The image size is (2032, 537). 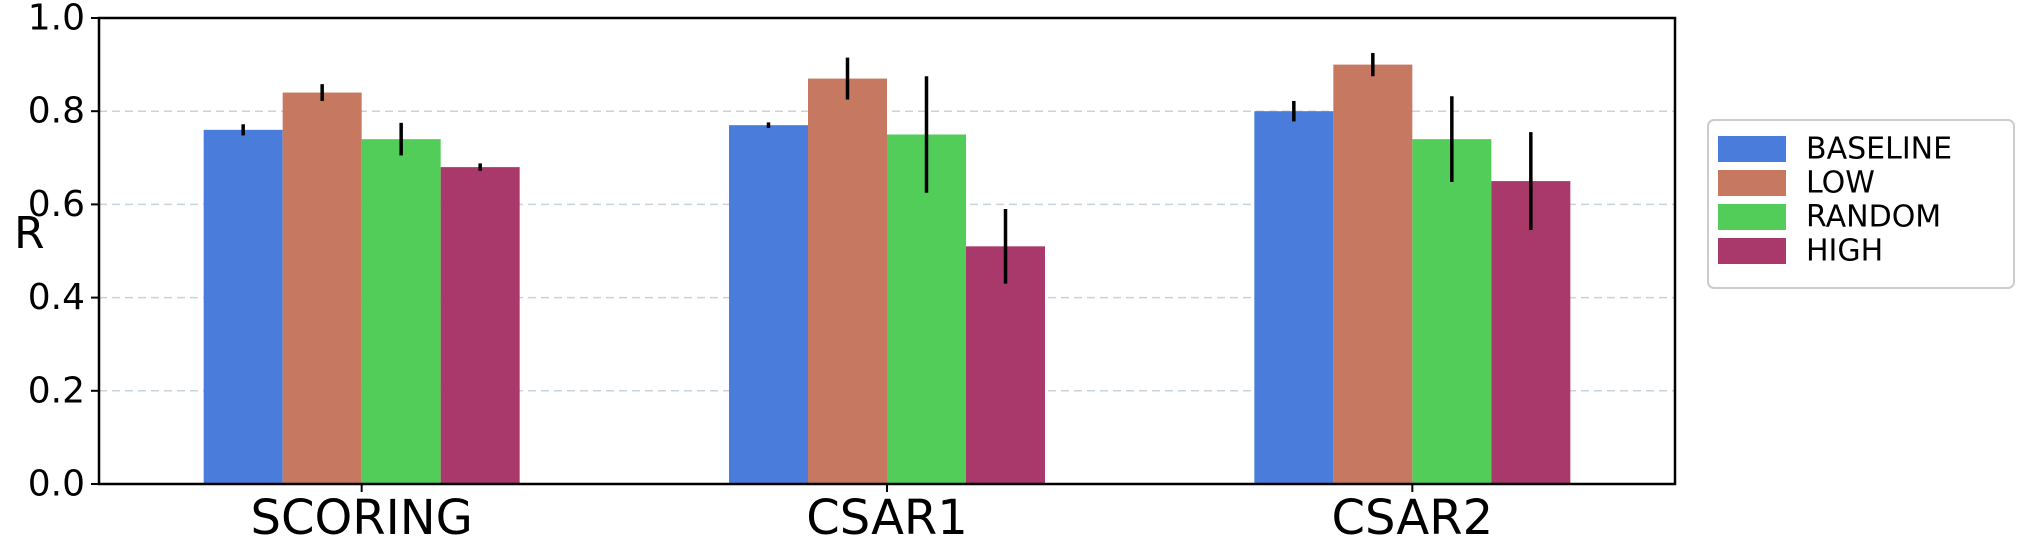 I want to click on y-axis-label: R, so click(x=29, y=233).